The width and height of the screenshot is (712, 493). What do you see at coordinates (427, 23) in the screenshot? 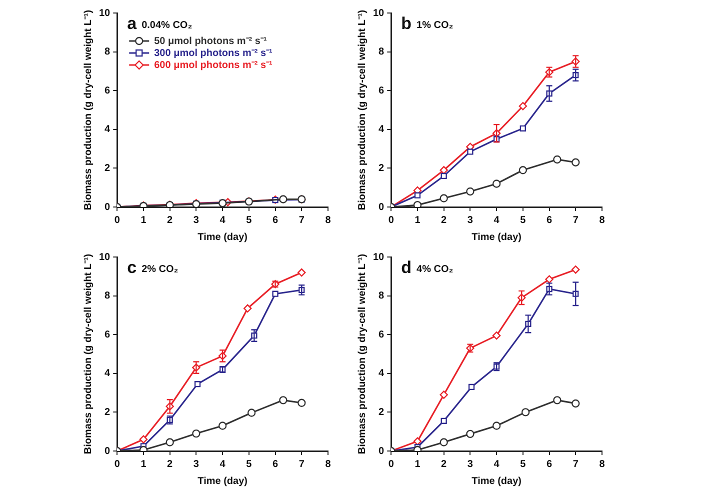
I see `chart-title: b 1% CO₂` at bounding box center [427, 23].